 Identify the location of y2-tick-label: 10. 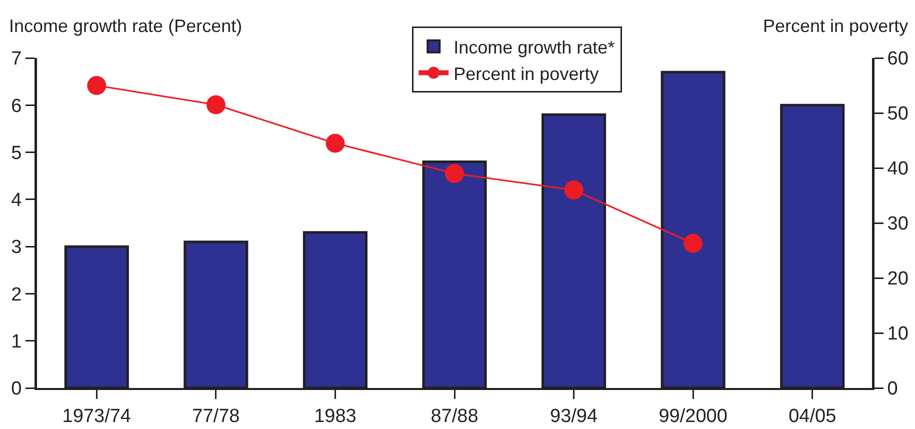
(897, 334).